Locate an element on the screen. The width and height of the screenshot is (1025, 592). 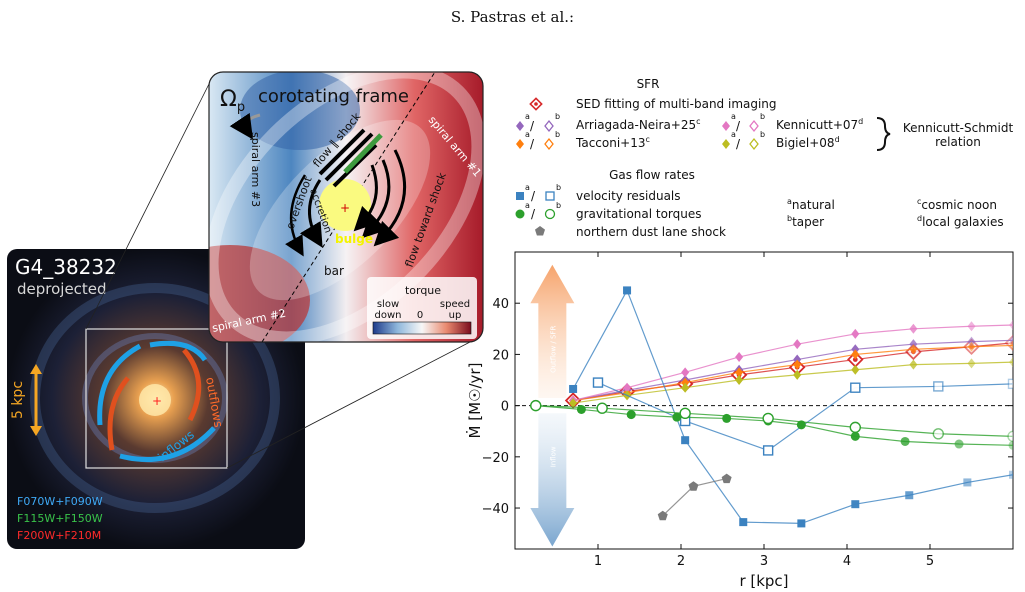
y-tick-label: 40 is located at coordinates (500, 304).